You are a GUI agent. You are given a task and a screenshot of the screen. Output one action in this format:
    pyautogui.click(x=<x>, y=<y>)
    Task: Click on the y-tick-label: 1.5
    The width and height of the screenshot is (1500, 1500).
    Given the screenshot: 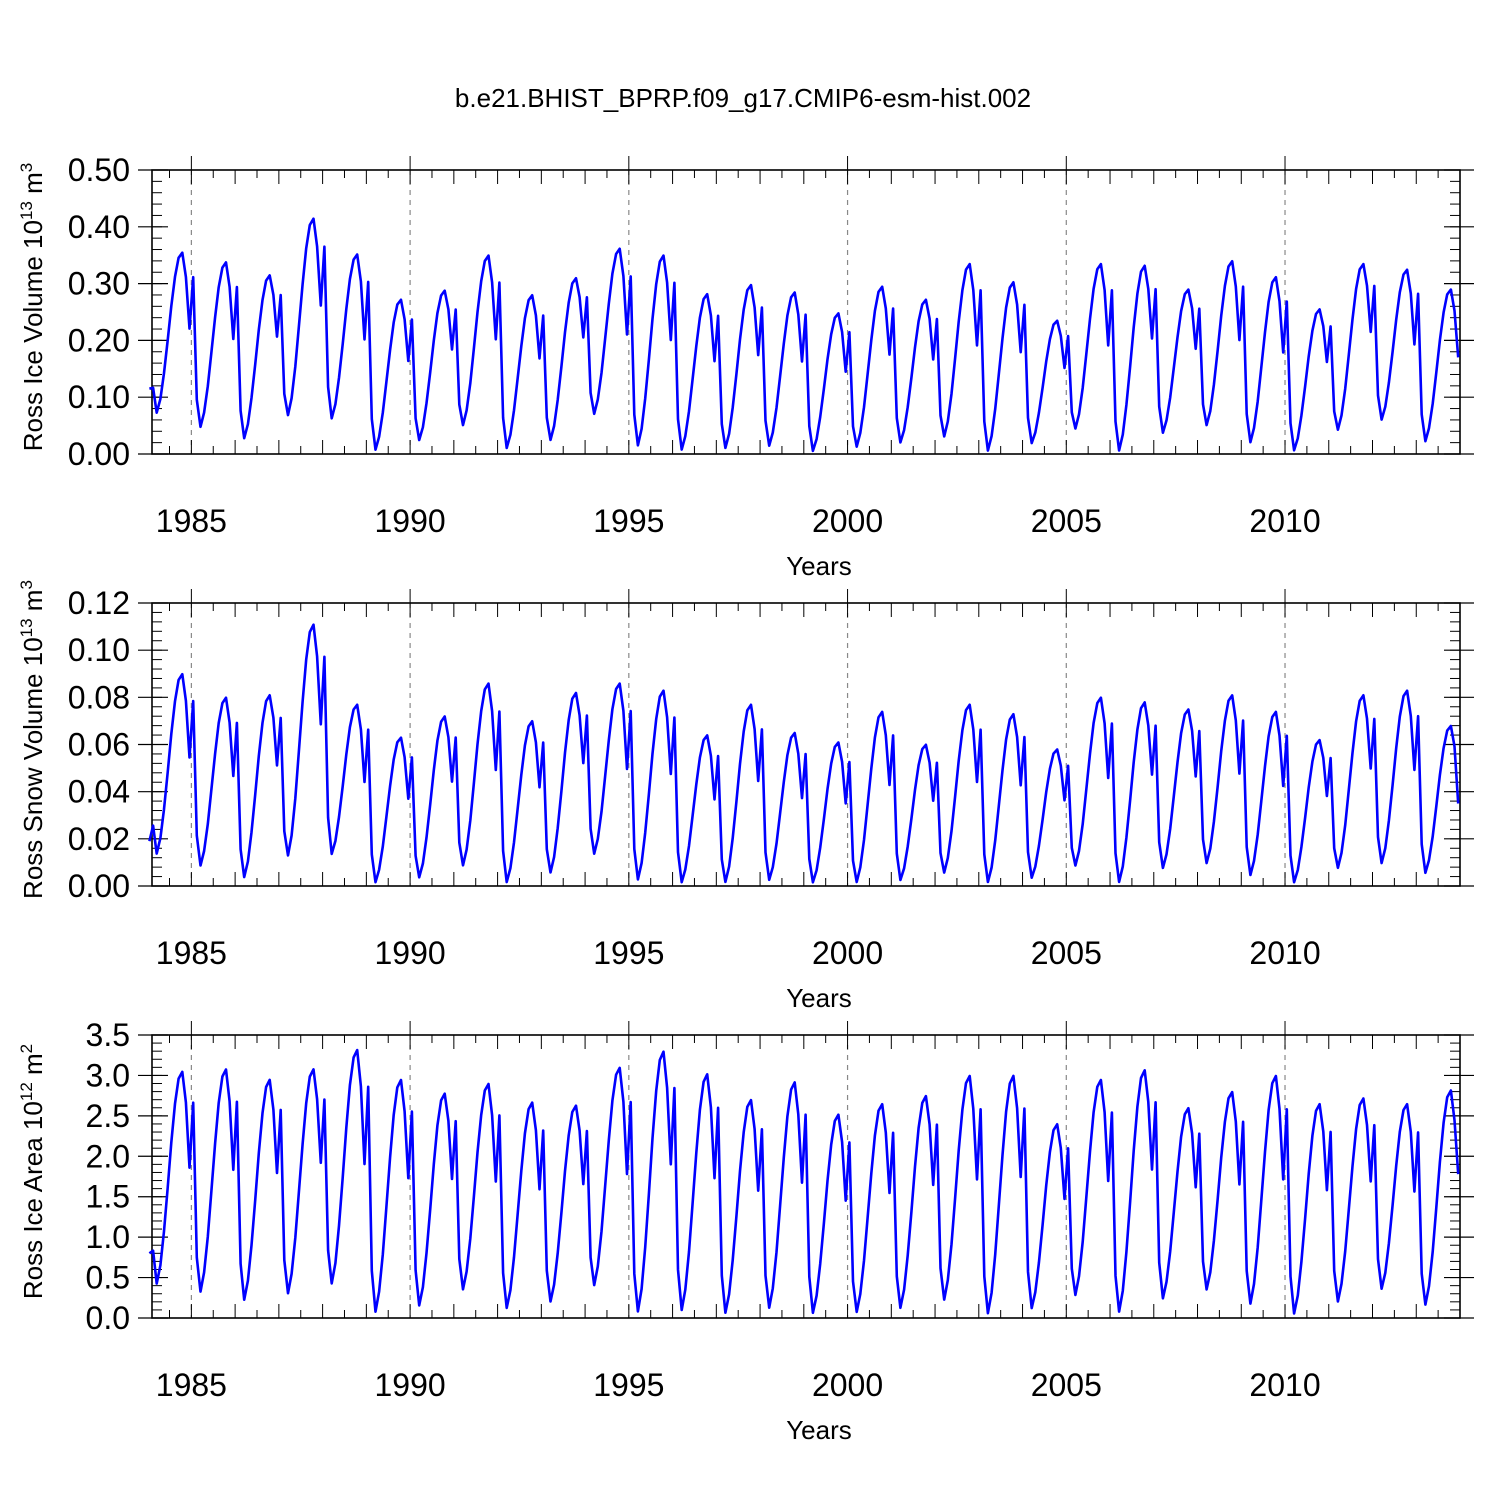 What is the action you would take?
    pyautogui.click(x=108, y=1197)
    